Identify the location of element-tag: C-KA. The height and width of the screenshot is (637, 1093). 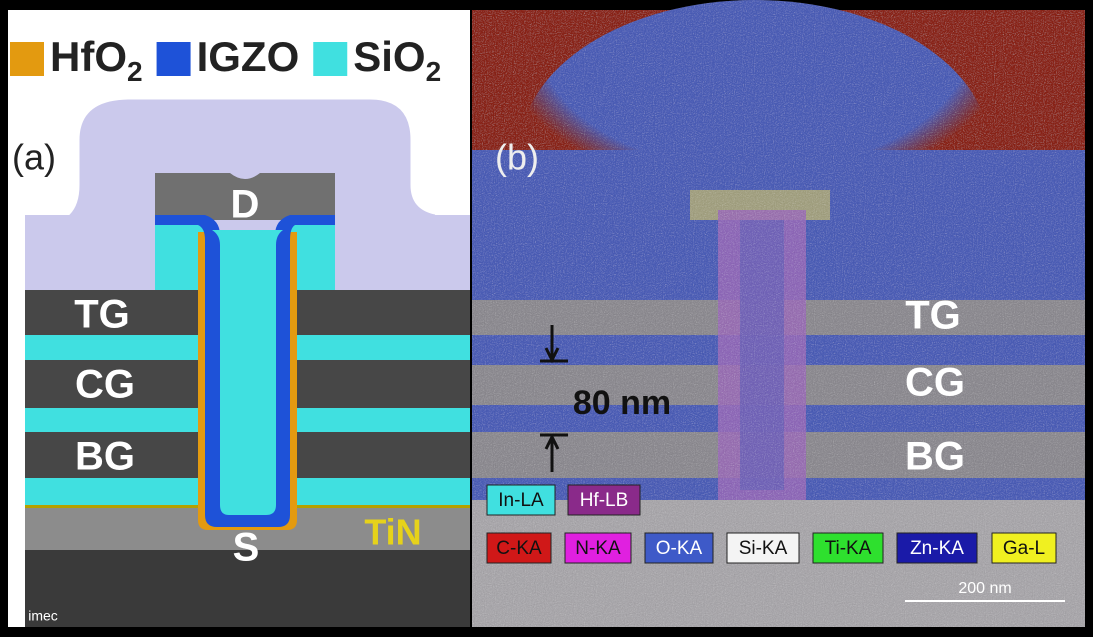
(519, 548).